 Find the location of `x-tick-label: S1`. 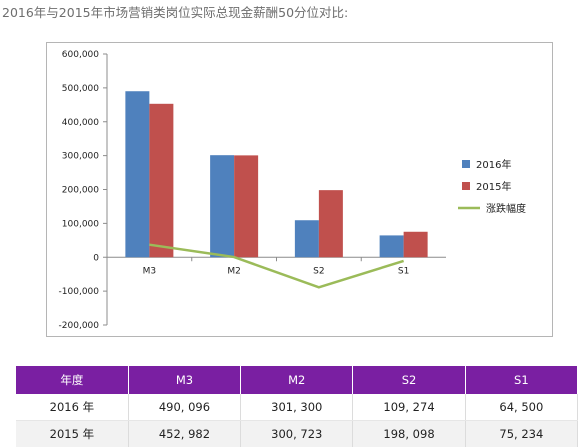

x-tick-label: S1 is located at coordinates (403, 271).